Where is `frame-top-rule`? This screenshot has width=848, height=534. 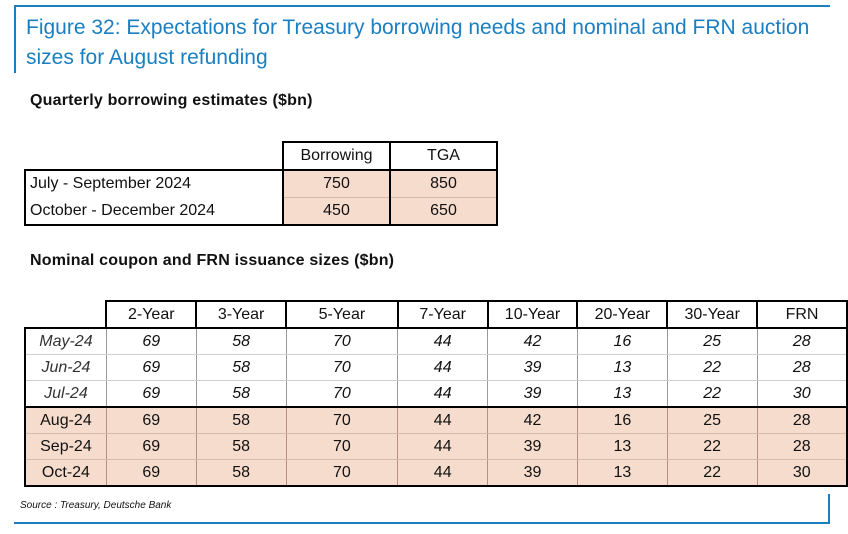
frame-top-rule is located at coordinates (422, 6).